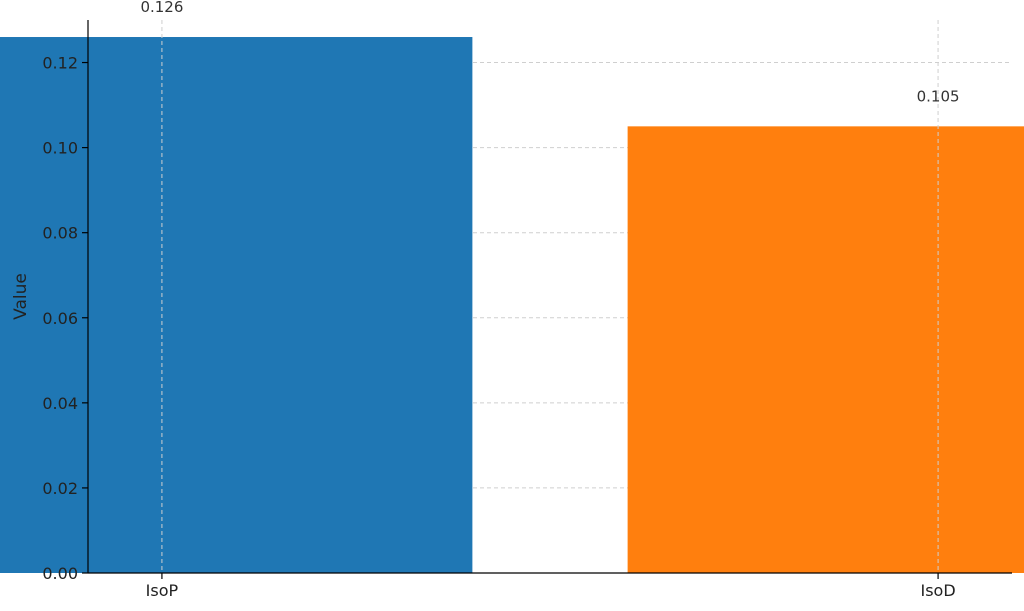  What do you see at coordinates (938, 96) in the screenshot?
I see `data-label-isod: 0.105` at bounding box center [938, 96].